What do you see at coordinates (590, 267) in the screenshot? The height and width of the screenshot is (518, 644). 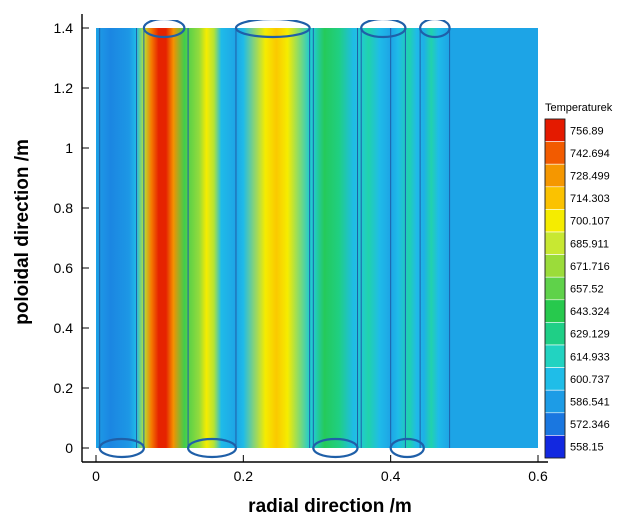 I see `colorbar-level-label: 671.716` at bounding box center [590, 267].